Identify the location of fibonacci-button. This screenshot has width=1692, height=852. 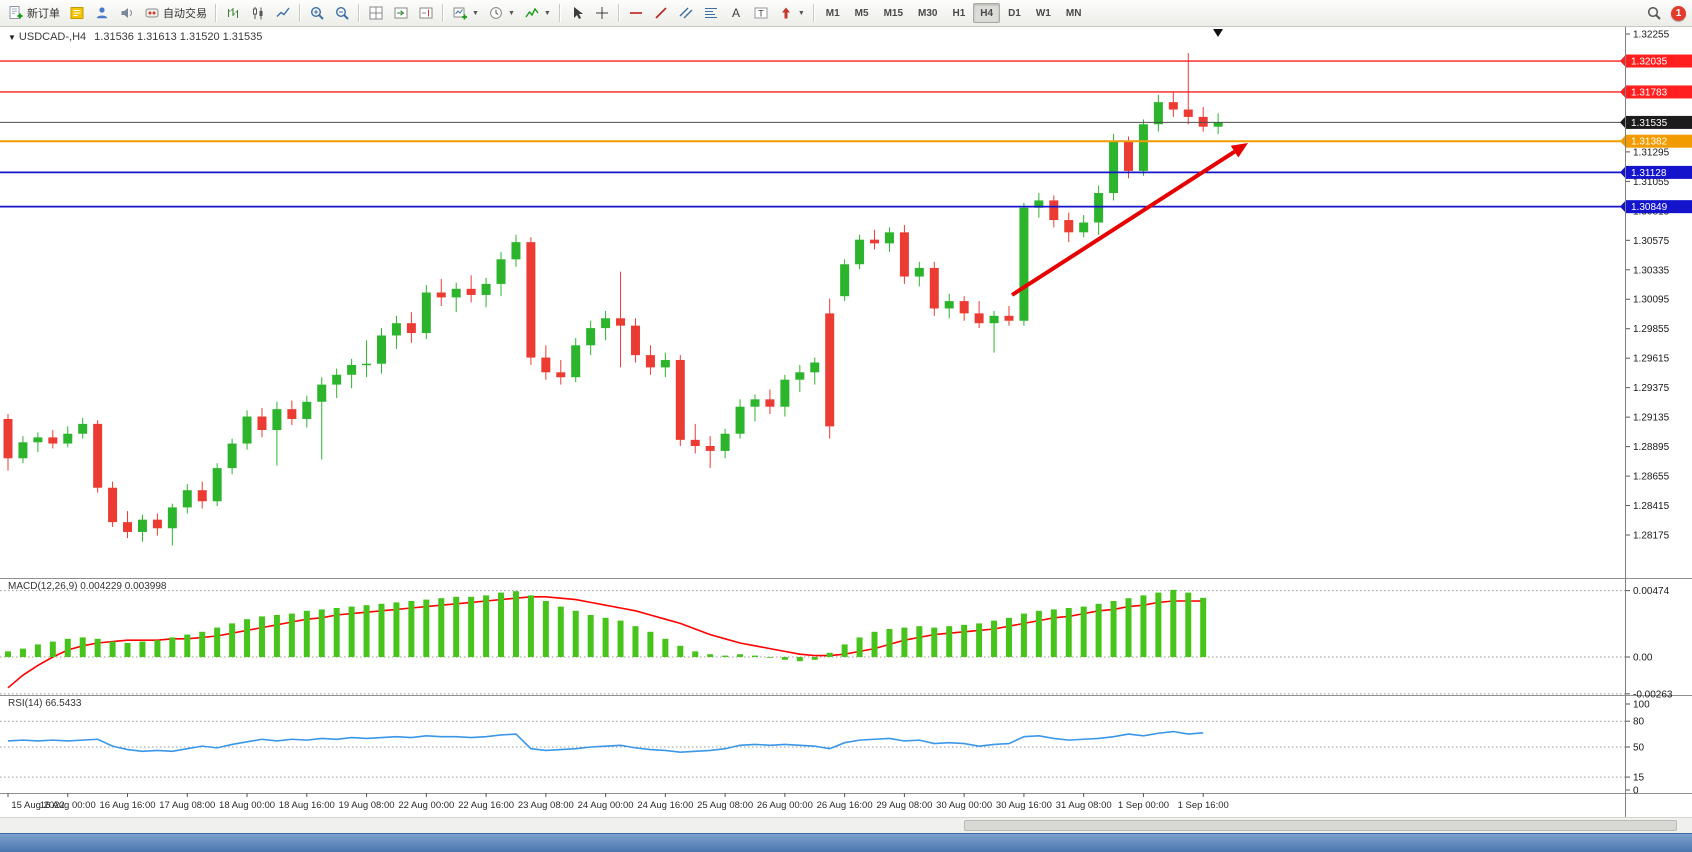
(711, 13).